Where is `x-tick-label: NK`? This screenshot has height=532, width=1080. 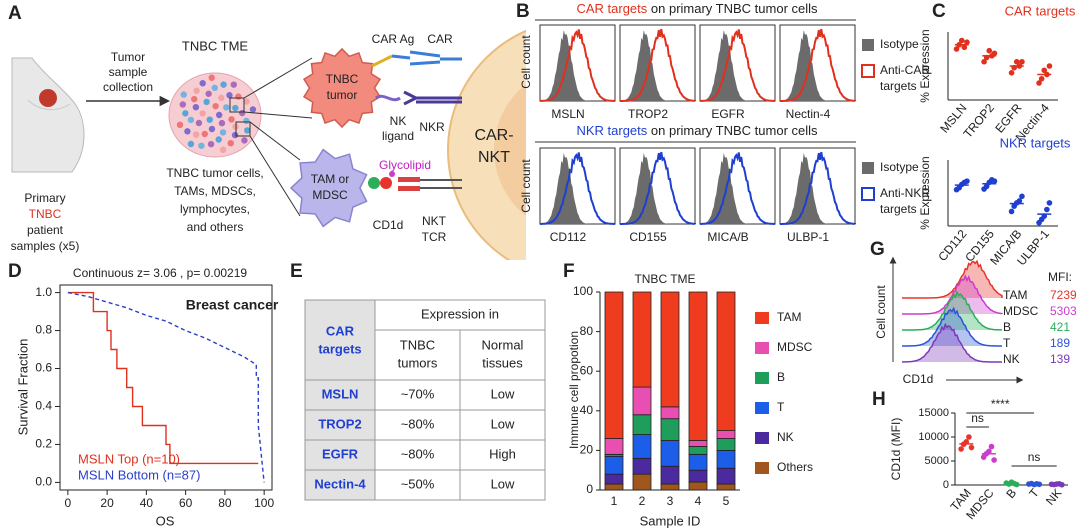 x-tick-label: NK is located at coordinates (1053, 497).